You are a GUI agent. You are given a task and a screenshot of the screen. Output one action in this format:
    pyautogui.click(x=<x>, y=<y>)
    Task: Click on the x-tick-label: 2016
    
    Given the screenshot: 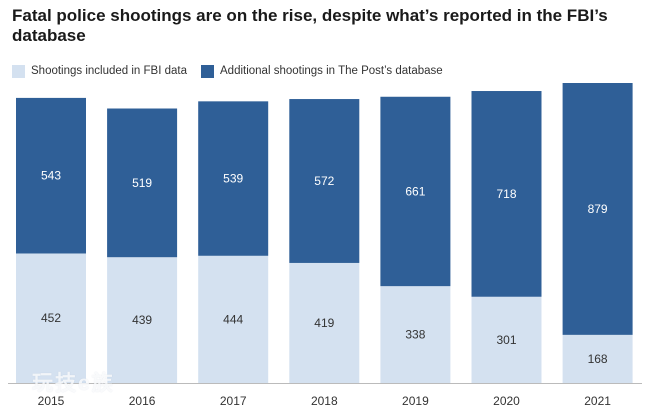 What is the action you would take?
    pyautogui.click(x=142, y=401)
    